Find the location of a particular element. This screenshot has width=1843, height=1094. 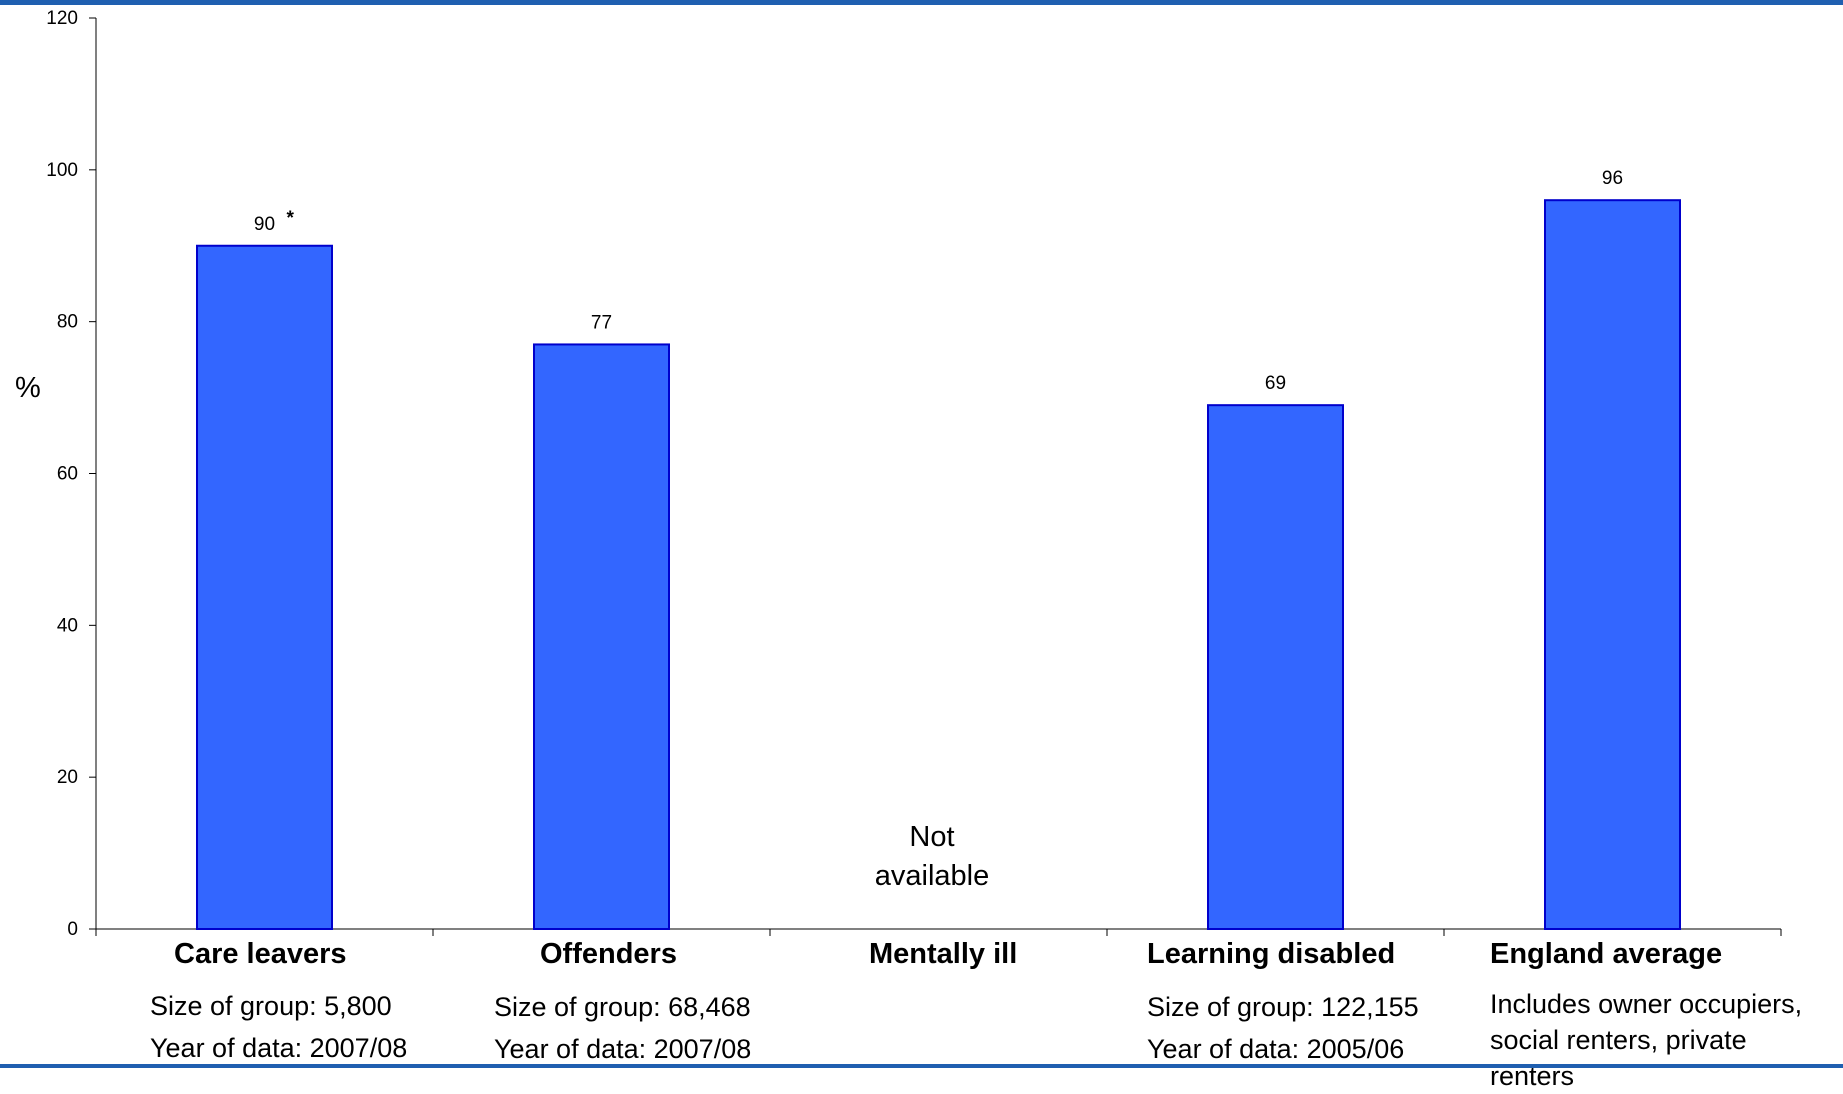

y-tick-label: 40 is located at coordinates (67, 625).